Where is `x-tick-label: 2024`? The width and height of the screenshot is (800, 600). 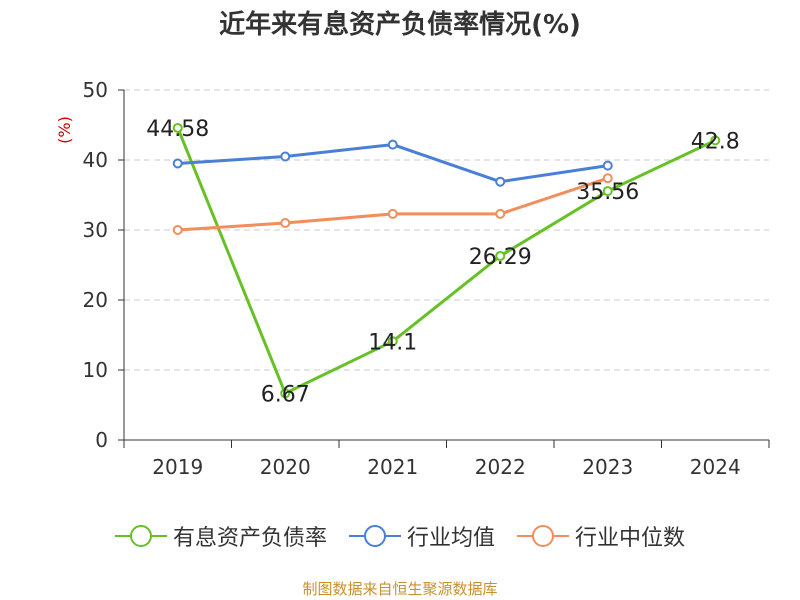 x-tick-label: 2024 is located at coordinates (715, 467).